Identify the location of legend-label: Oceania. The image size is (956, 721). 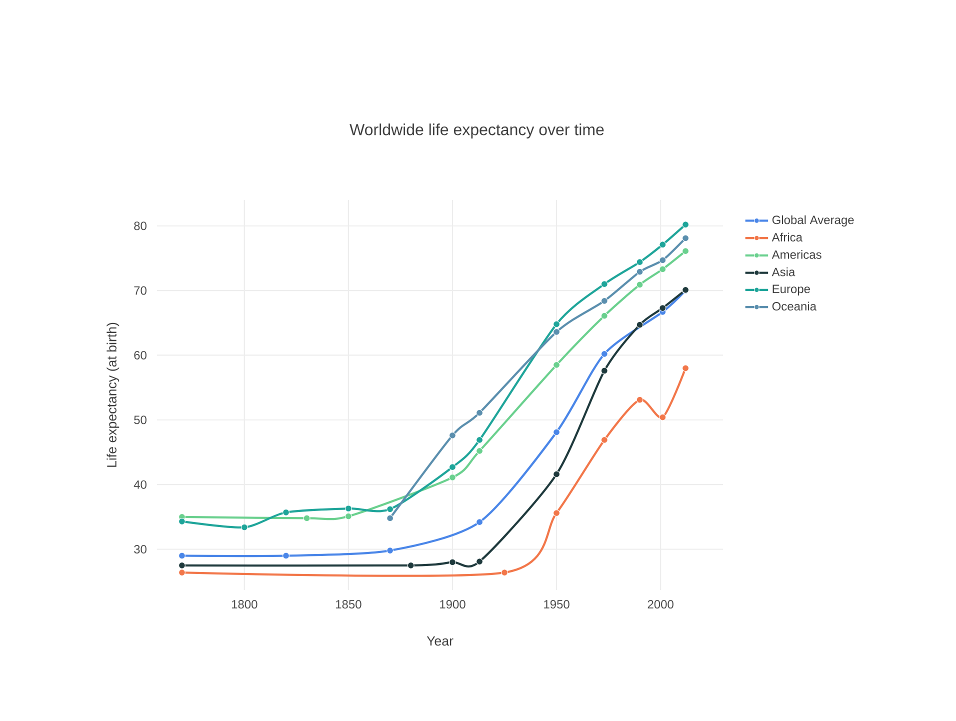
(794, 306).